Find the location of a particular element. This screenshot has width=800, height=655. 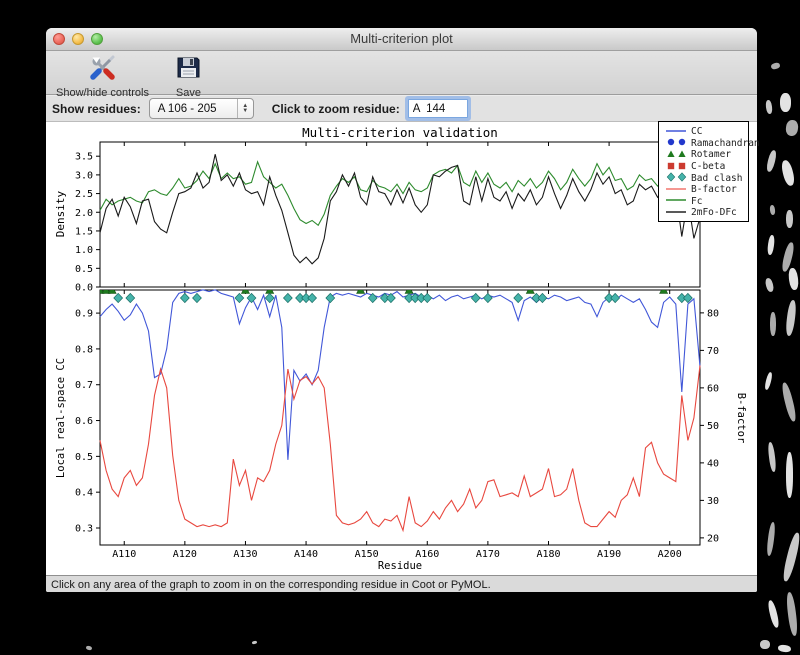

legend-label: C-beta is located at coordinates (708, 167).